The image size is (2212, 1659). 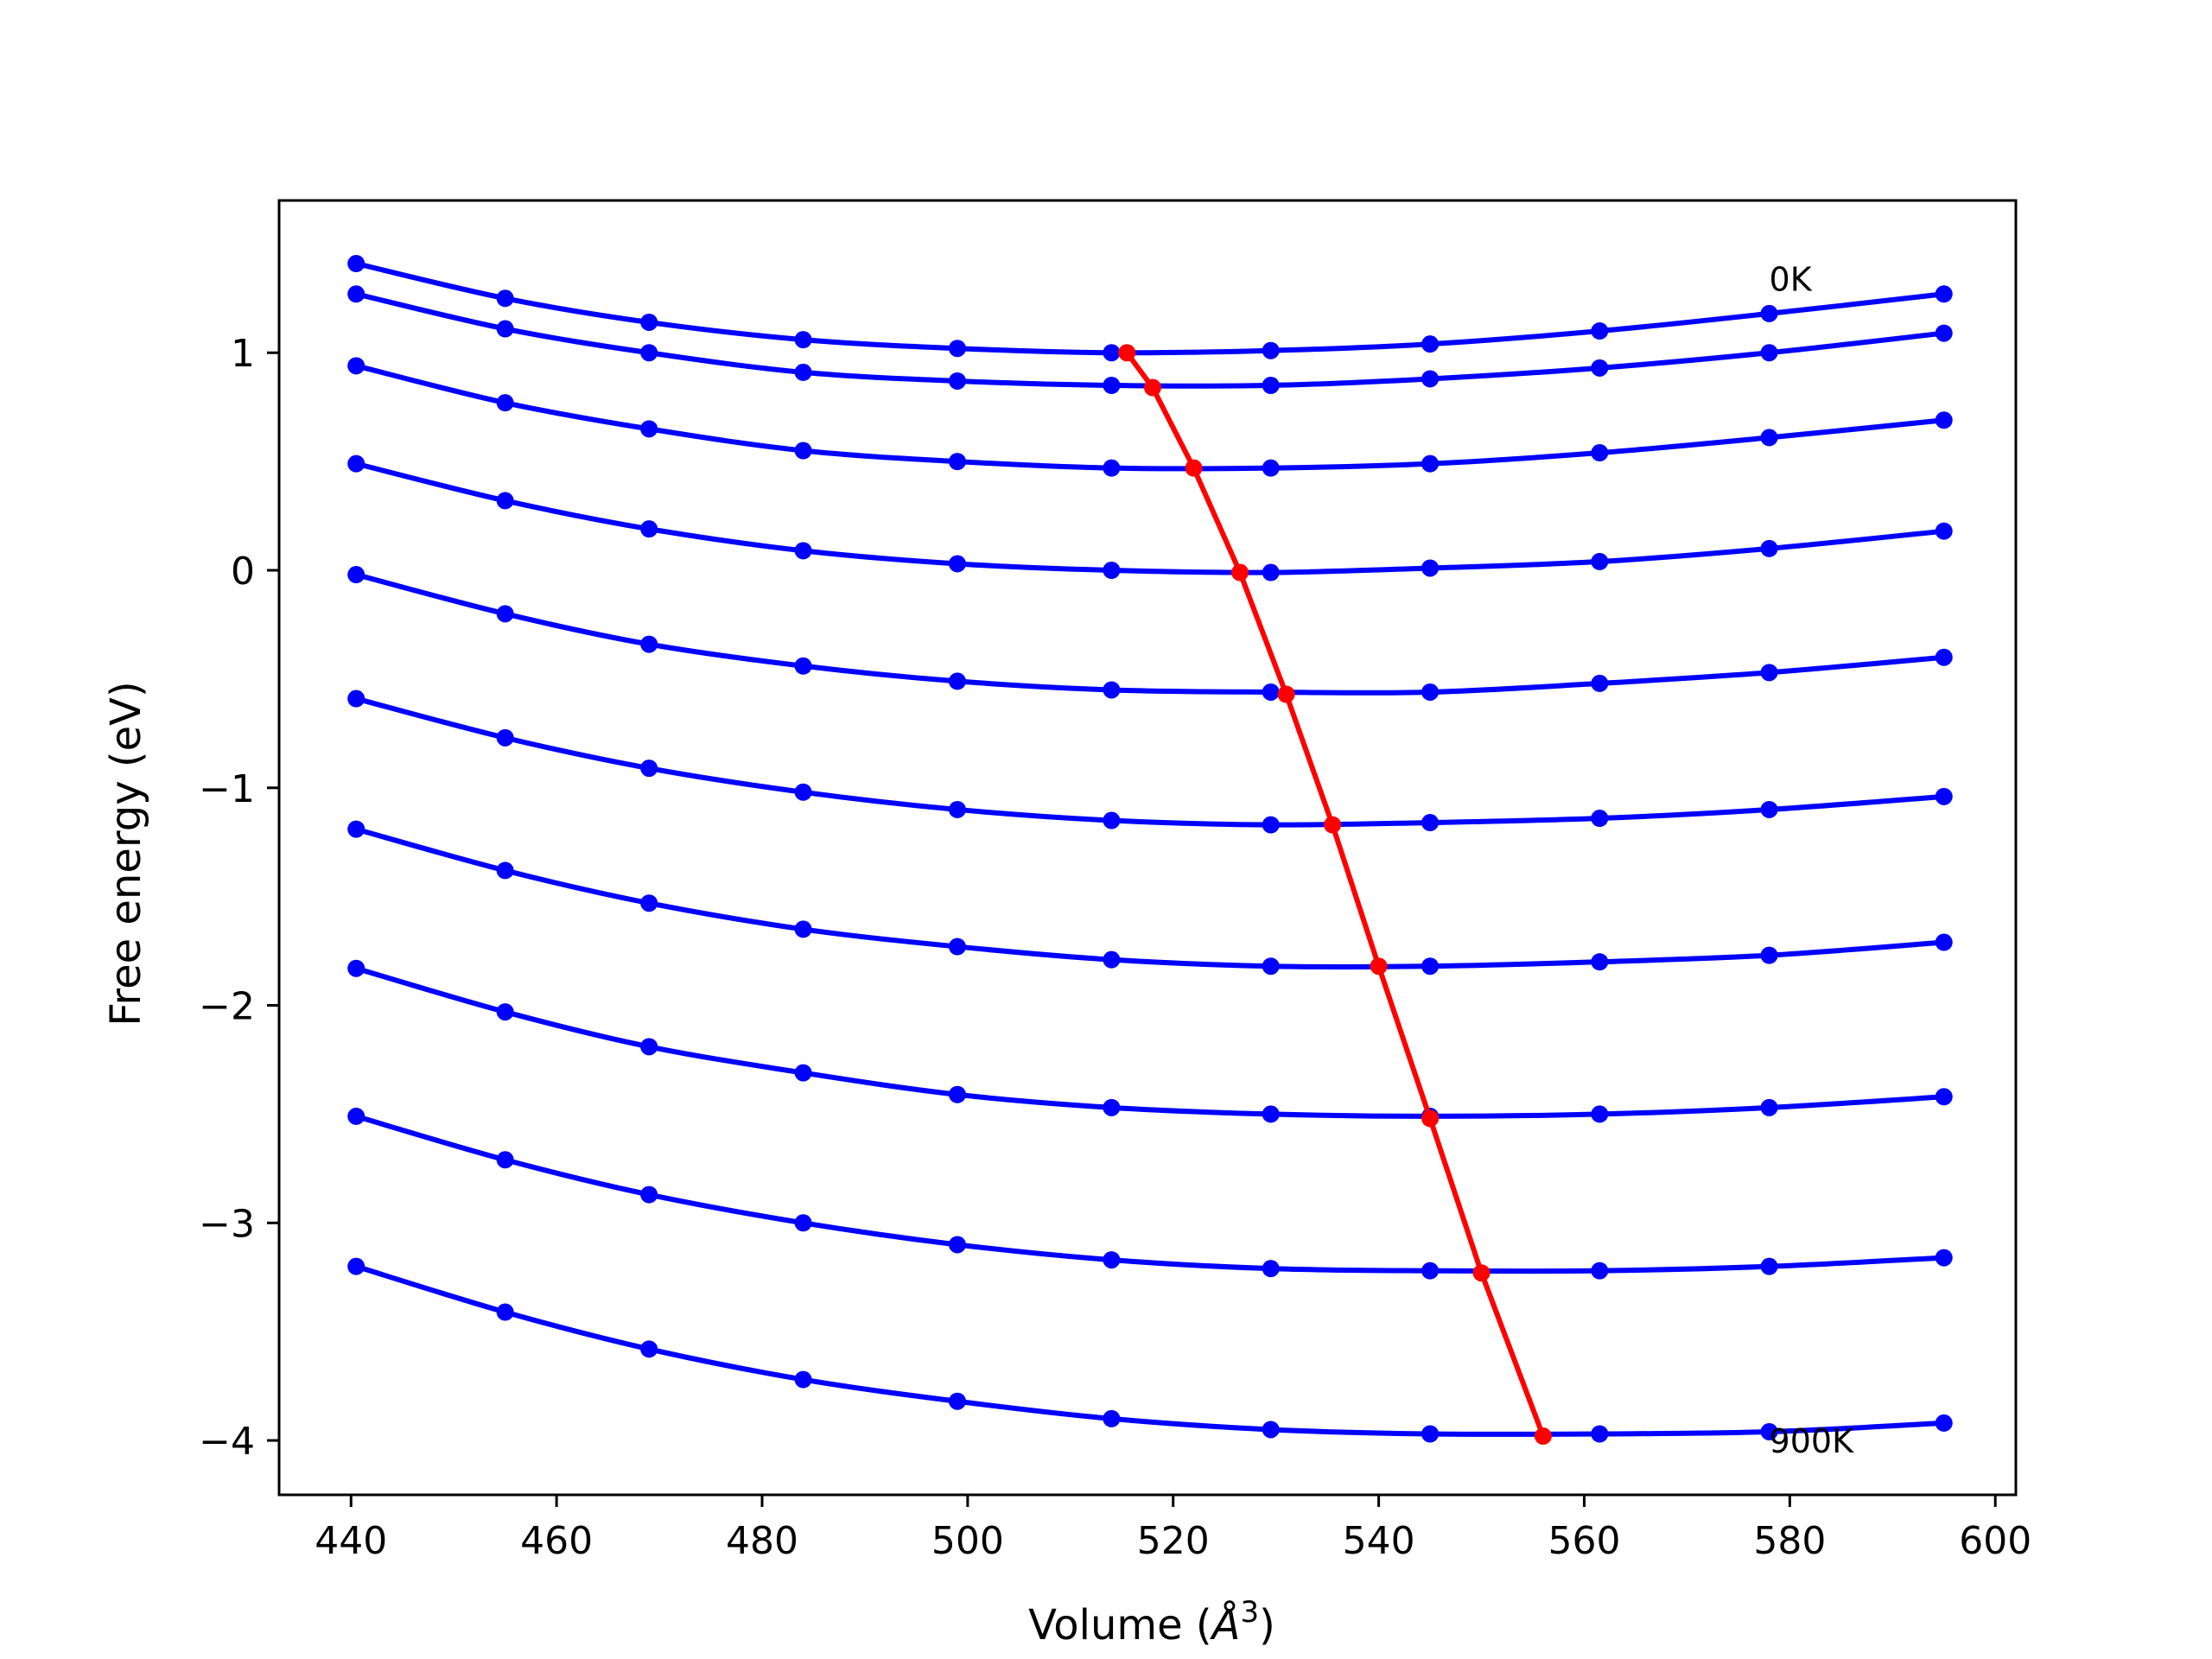 What do you see at coordinates (243, 572) in the screenshot?
I see `y-tick-label: 0` at bounding box center [243, 572].